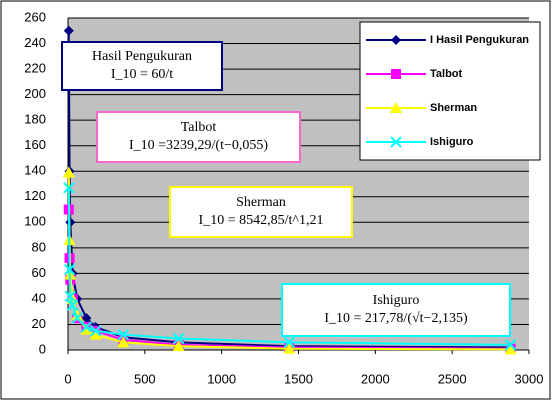 Image resolution: width=552 pixels, height=401 pixels. I want to click on y-tick-label: 100, so click(35, 221).